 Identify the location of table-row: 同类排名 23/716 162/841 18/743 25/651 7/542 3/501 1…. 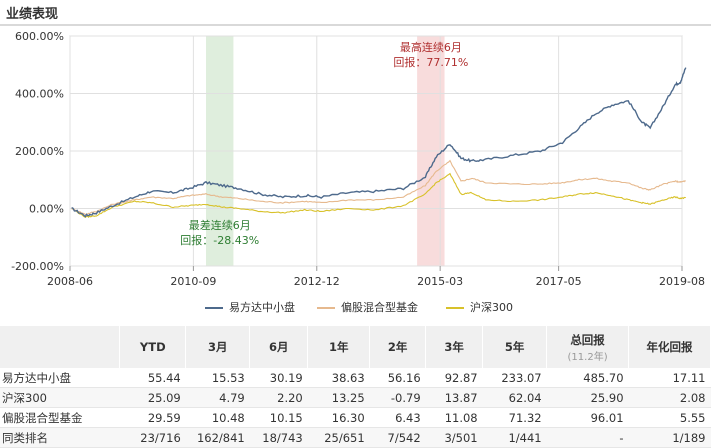
(355, 437).